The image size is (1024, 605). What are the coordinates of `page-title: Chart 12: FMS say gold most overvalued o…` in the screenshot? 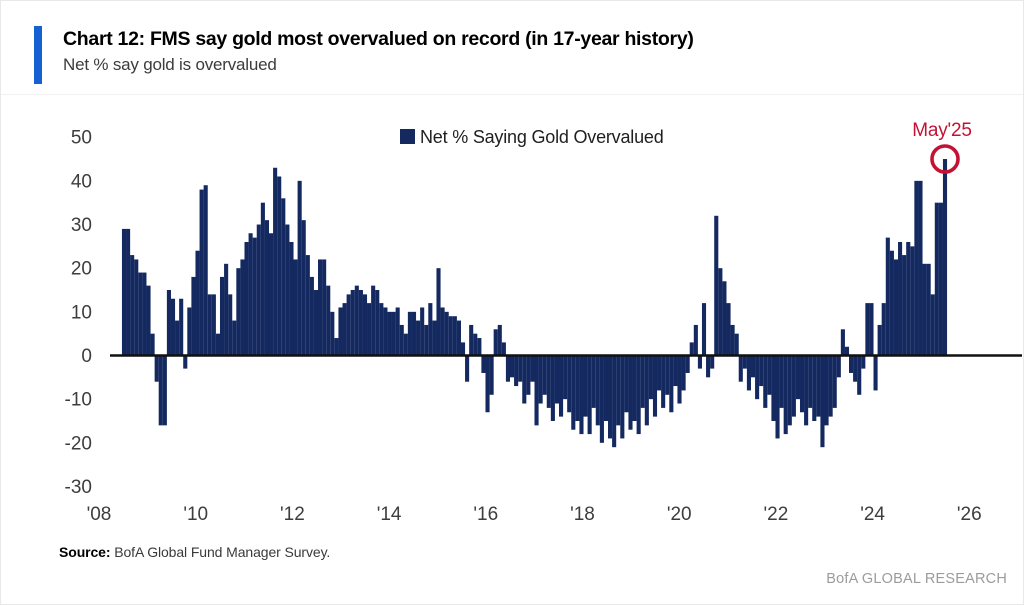 It's located at (378, 39).